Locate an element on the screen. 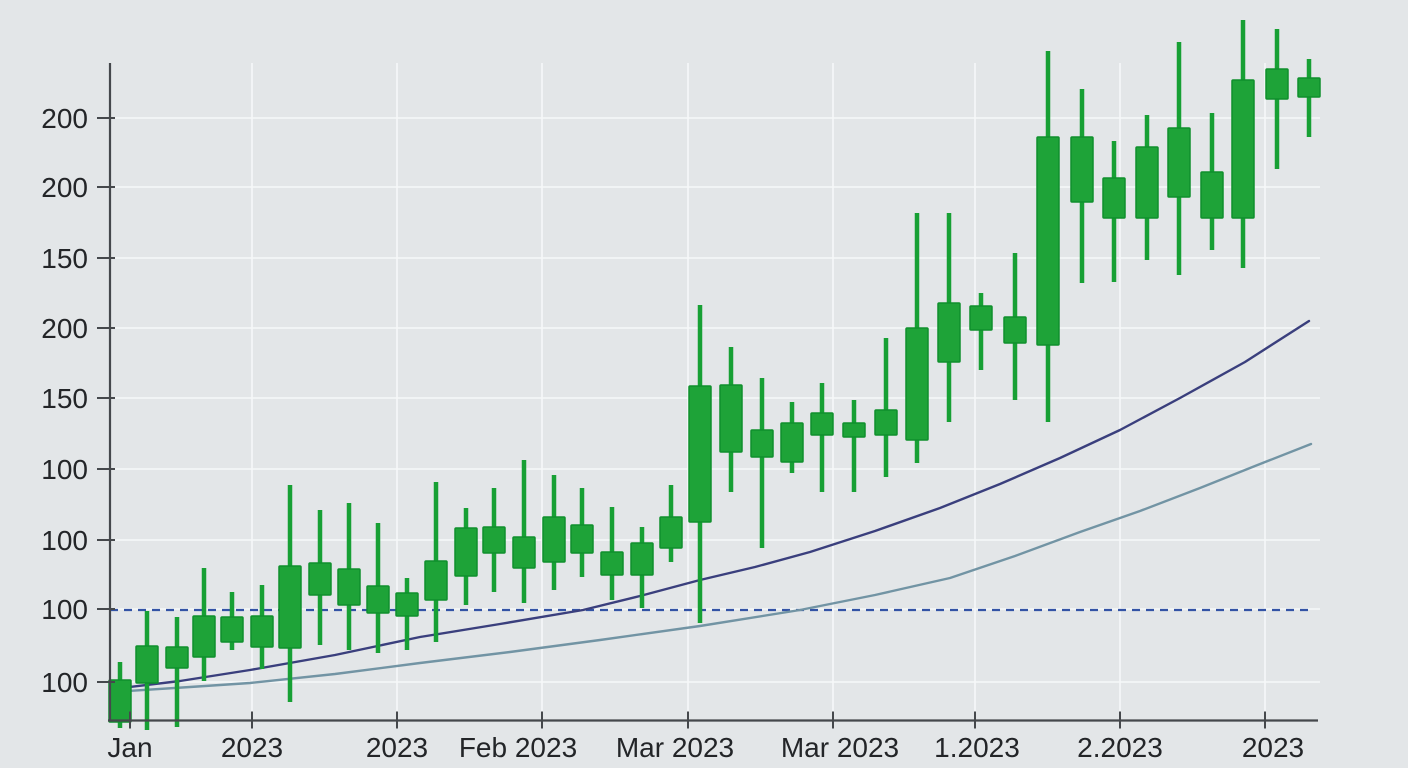 The height and width of the screenshot is (768, 1408). x-tick-label: Jan is located at coordinates (129, 747).